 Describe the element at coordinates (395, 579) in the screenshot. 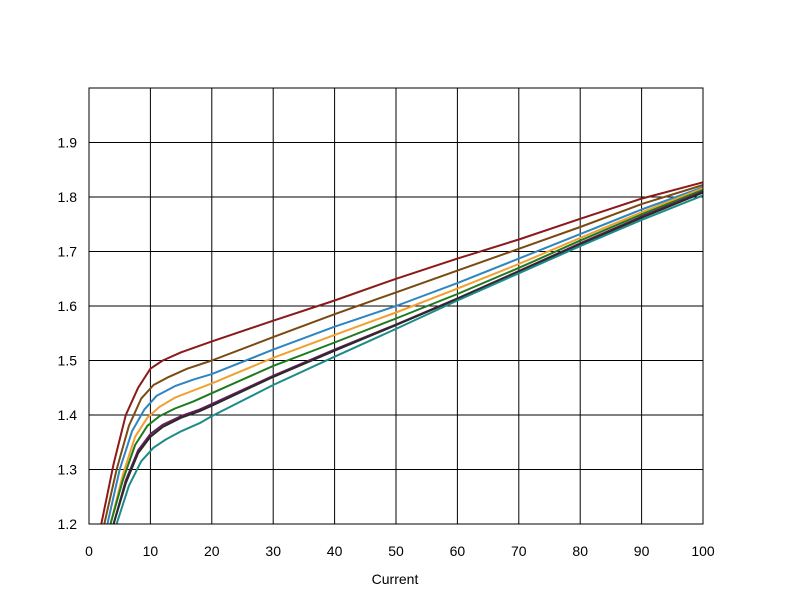

I see `x-axis-title: Current` at that location.